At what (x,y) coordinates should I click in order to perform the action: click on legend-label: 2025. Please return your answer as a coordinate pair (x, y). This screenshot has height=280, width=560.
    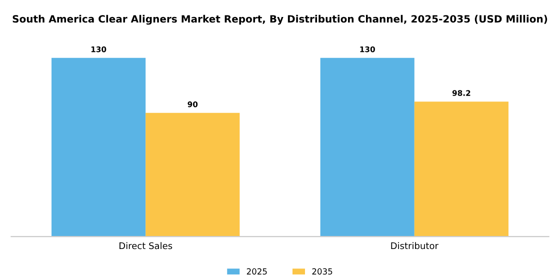
    Looking at the image, I should click on (256, 271).